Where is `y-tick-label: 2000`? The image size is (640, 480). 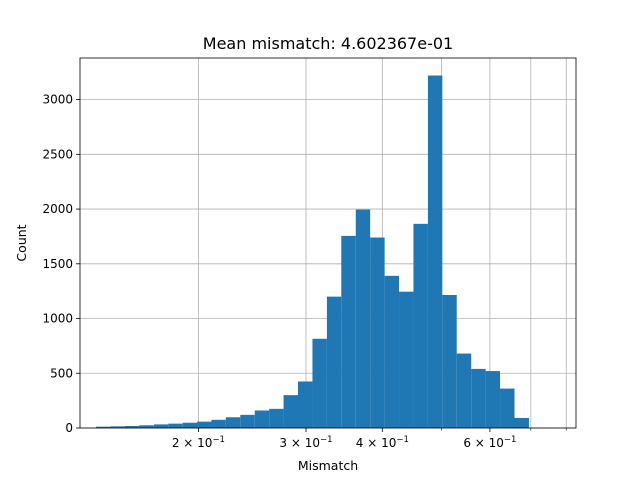 y-tick-label: 2000 is located at coordinates (57, 209).